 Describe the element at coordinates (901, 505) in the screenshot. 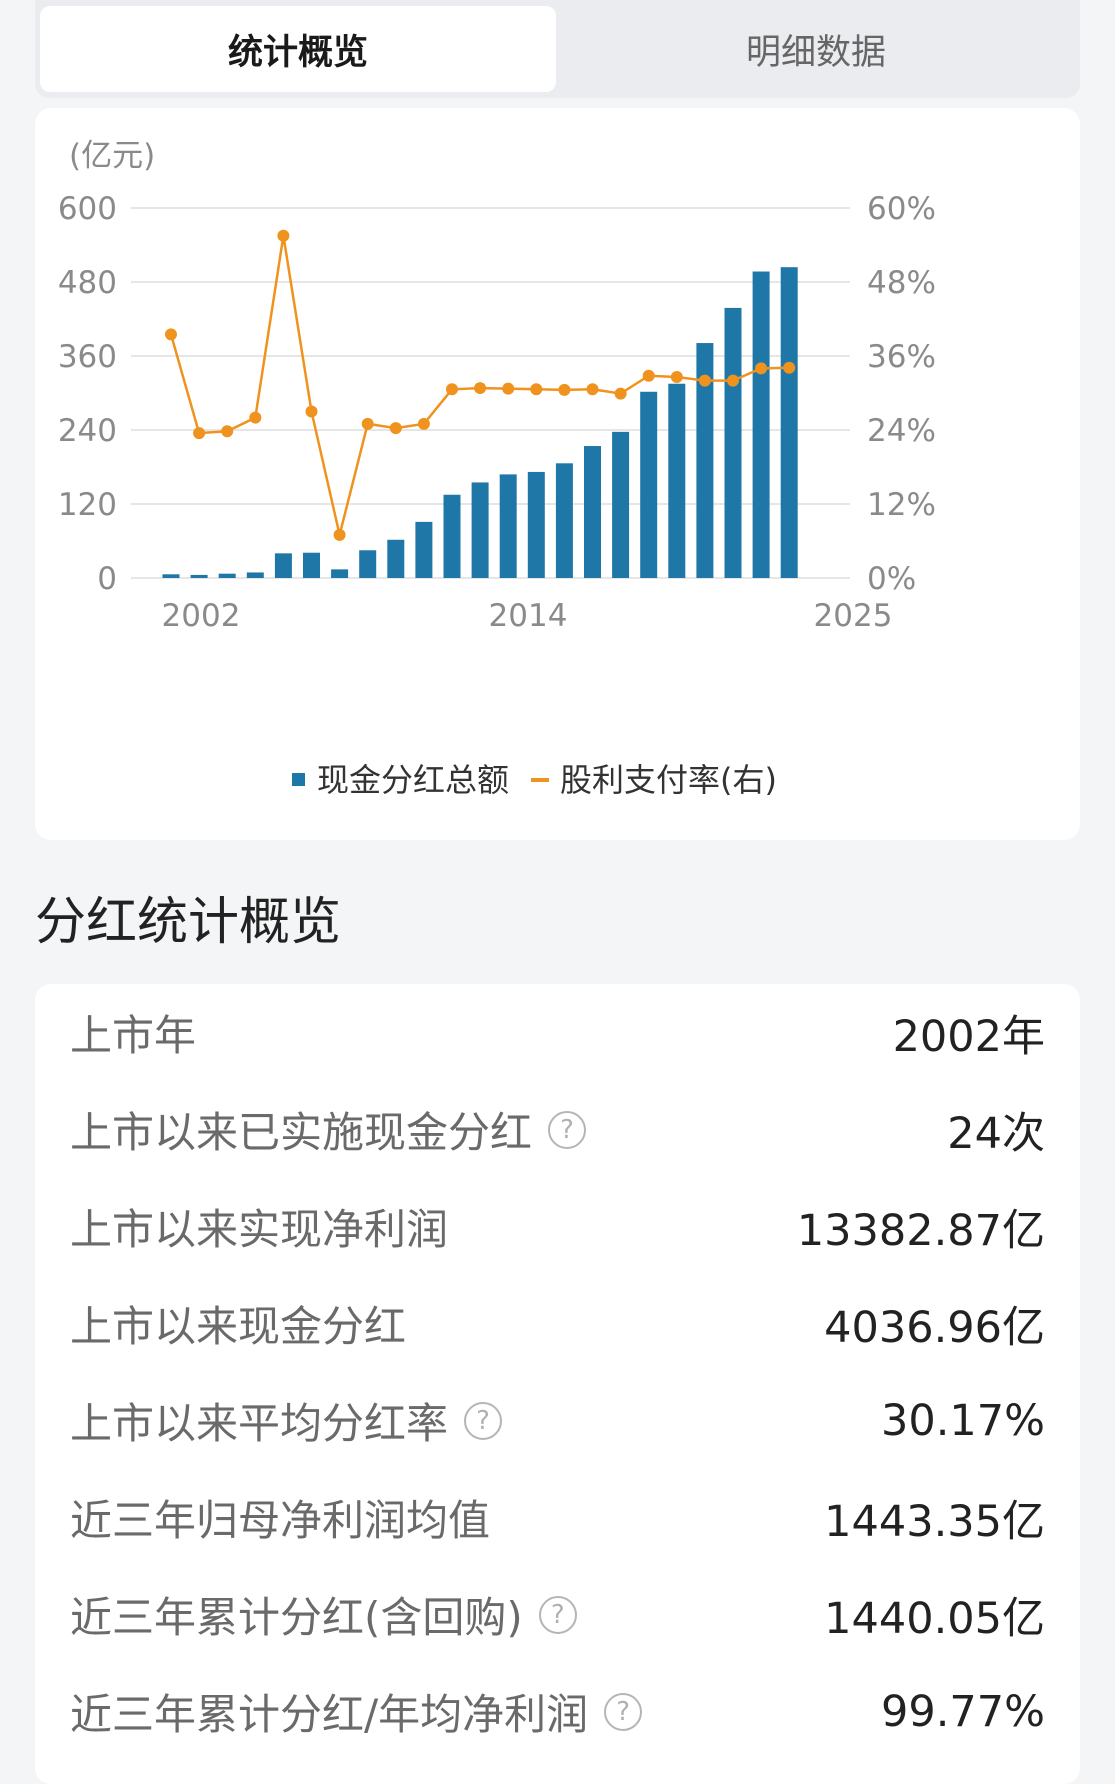

I see `y-right-tick-label: 12%` at that location.